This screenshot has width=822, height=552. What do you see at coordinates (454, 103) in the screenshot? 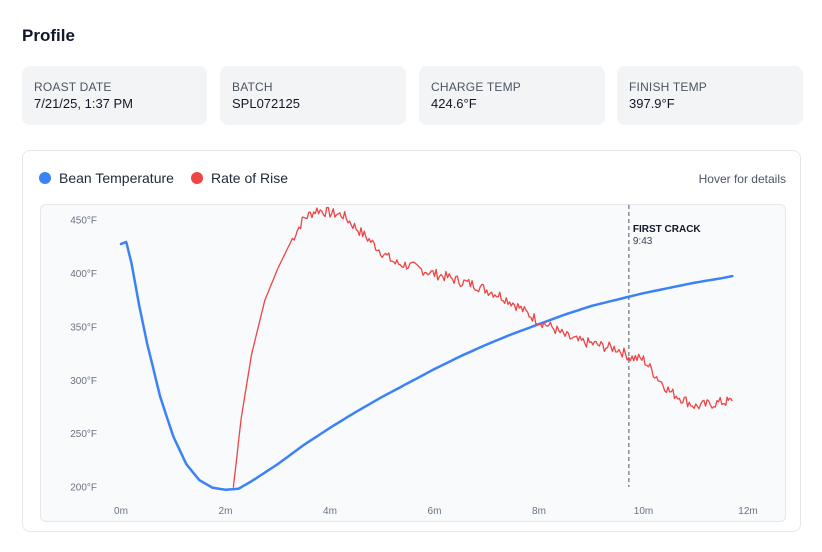
I see `stat-value: 424.6°F` at bounding box center [454, 103].